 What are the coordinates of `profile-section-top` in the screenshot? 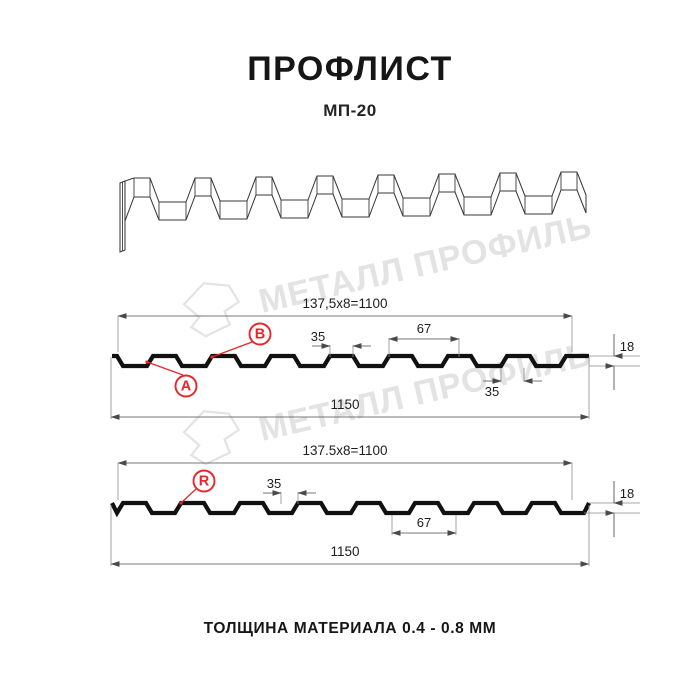 It's located at (350, 361).